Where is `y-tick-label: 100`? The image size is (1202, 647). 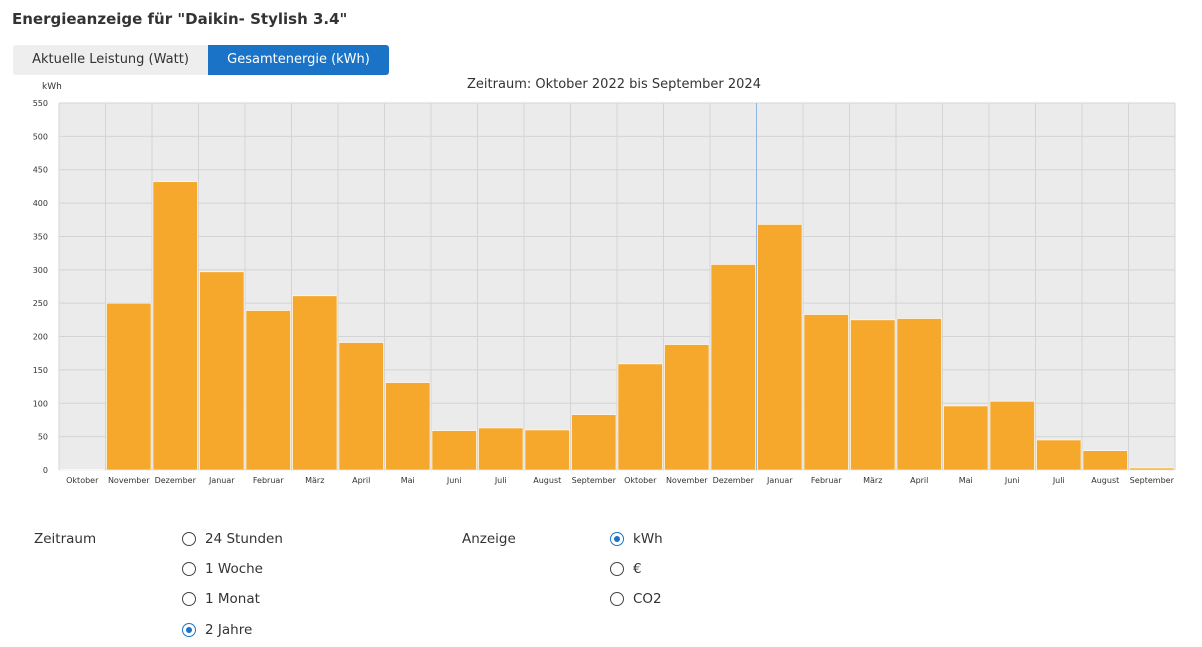 y-tick-label: 100 is located at coordinates (40, 403).